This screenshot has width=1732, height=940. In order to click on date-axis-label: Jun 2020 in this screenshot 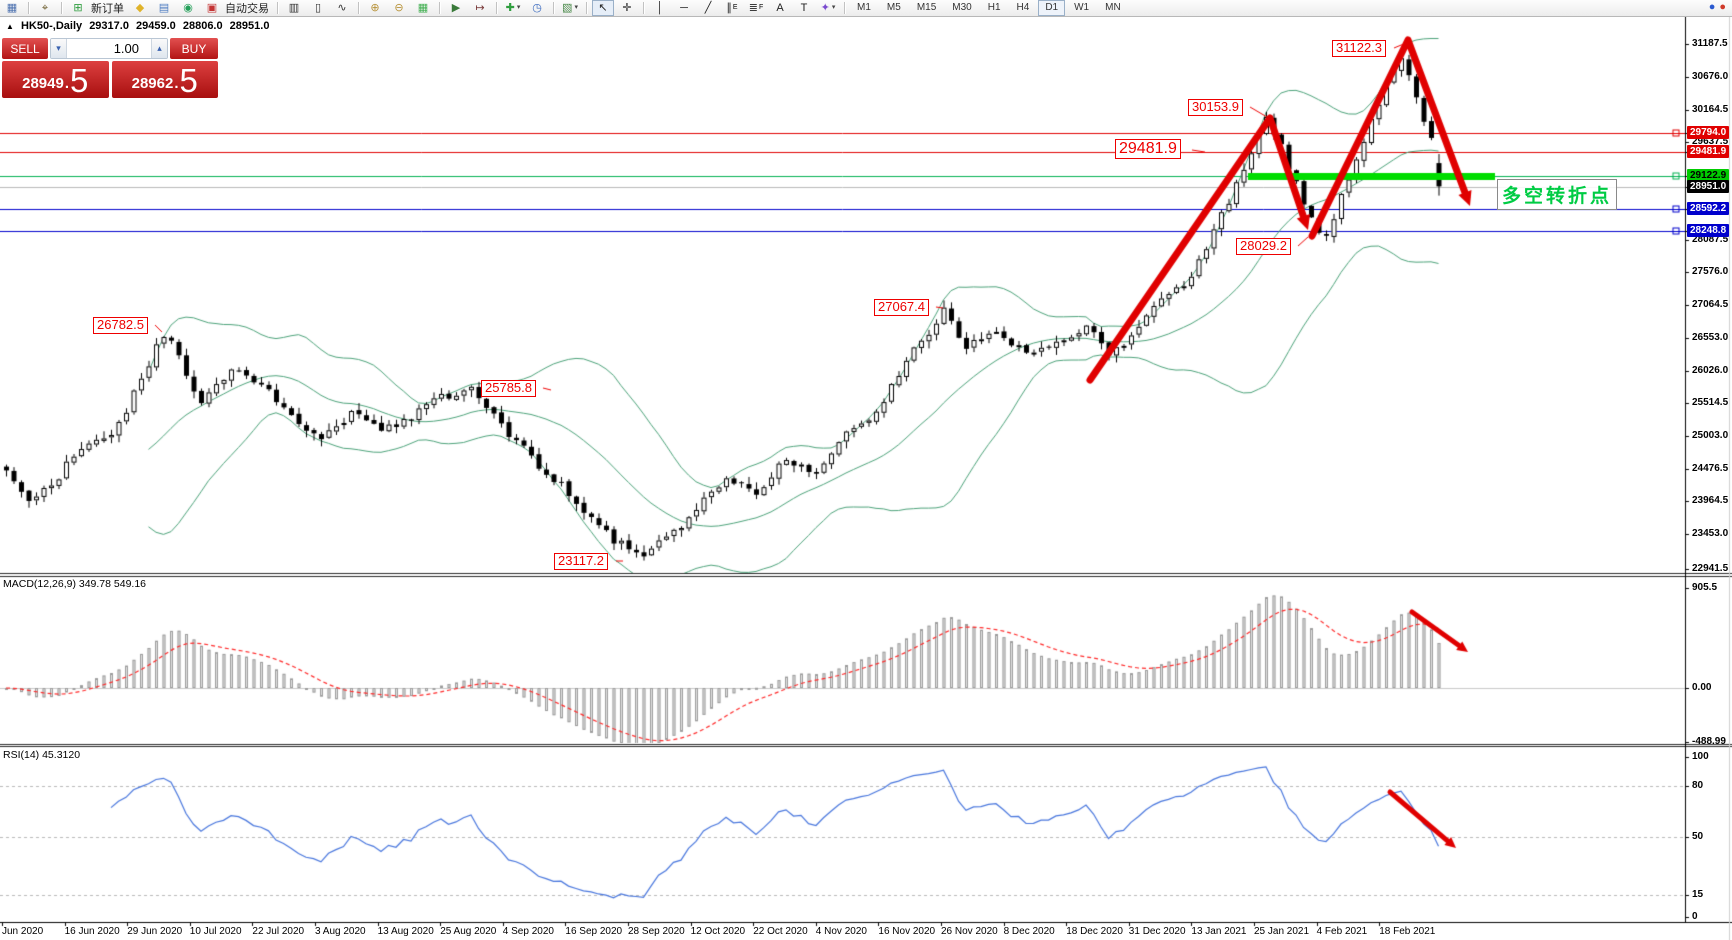, I will do `click(23, 931)`.